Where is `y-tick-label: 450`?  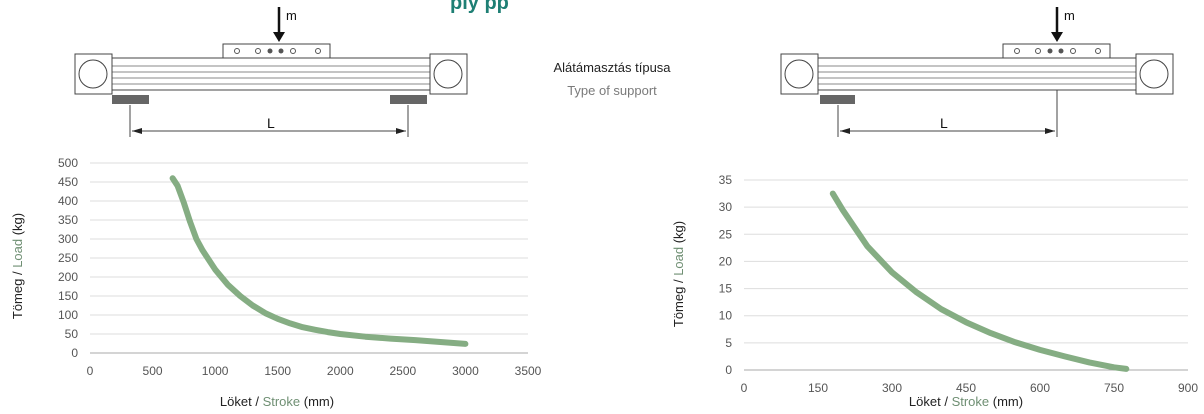 y-tick-label: 450 is located at coordinates (68, 182).